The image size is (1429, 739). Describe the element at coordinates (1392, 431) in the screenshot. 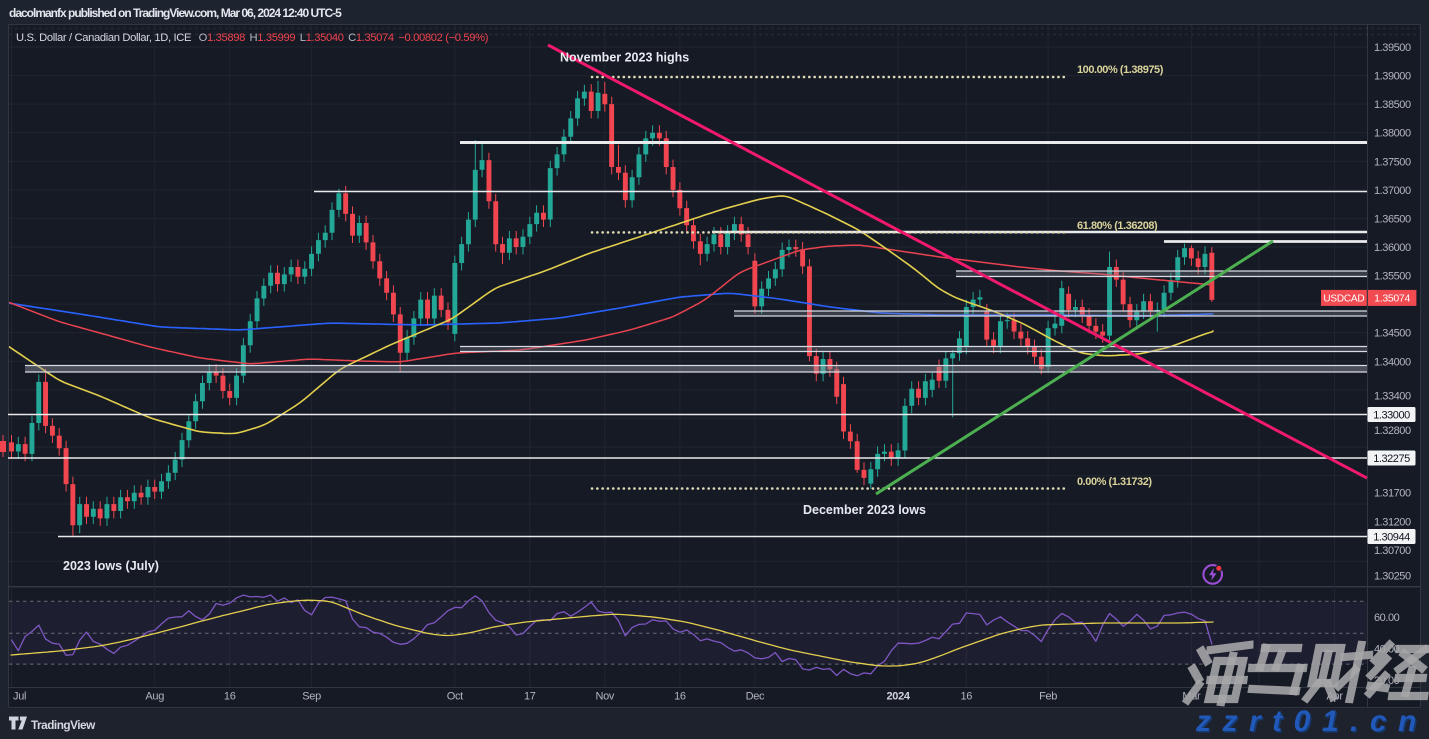

I see `svg-text: 1.32800` at that location.